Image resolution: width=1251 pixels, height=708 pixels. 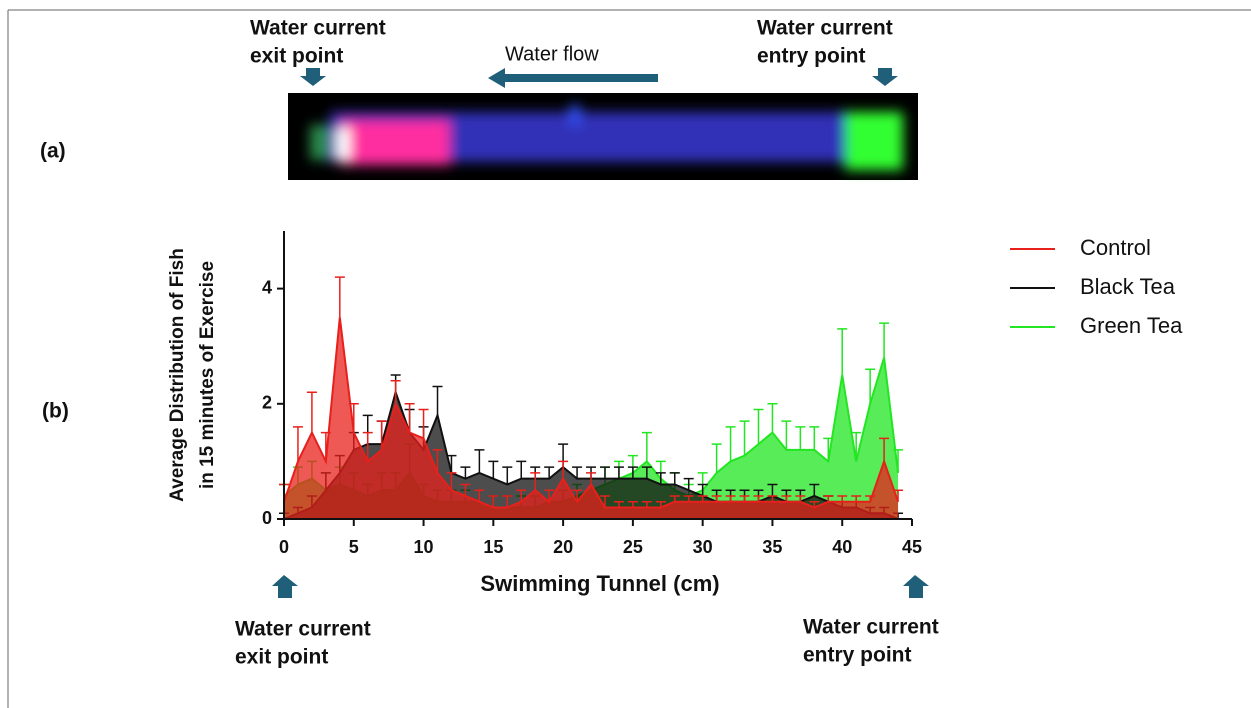 I want to click on heatmap-image, so click(x=603, y=136).